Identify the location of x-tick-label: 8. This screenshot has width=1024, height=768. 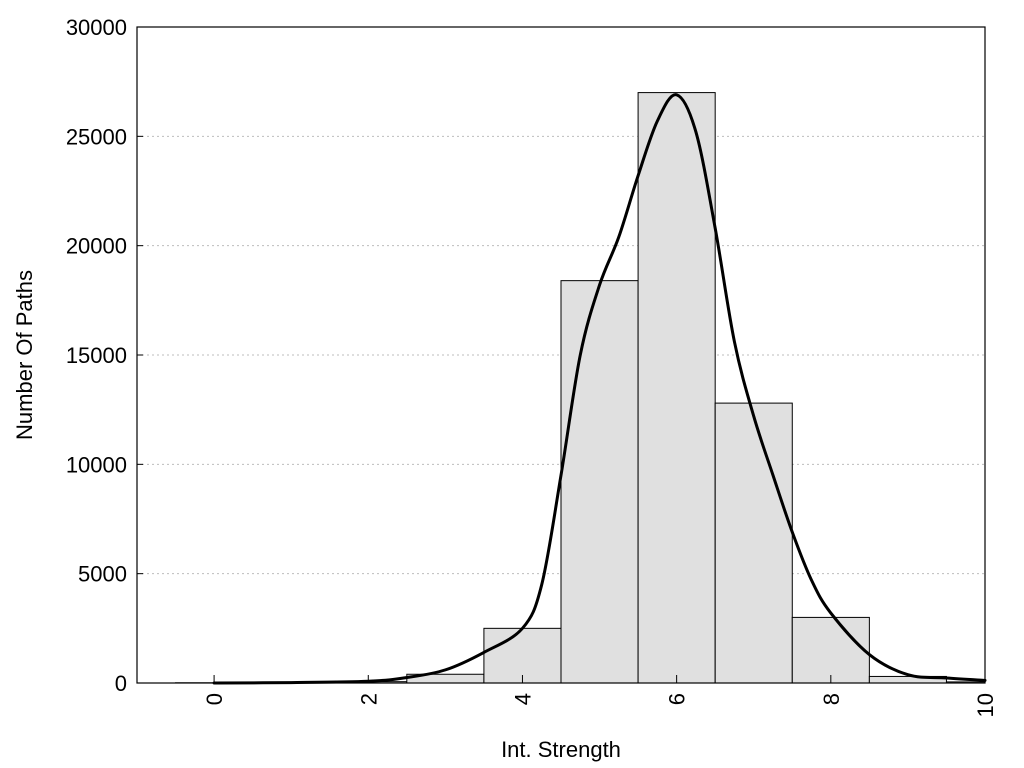
(831, 699).